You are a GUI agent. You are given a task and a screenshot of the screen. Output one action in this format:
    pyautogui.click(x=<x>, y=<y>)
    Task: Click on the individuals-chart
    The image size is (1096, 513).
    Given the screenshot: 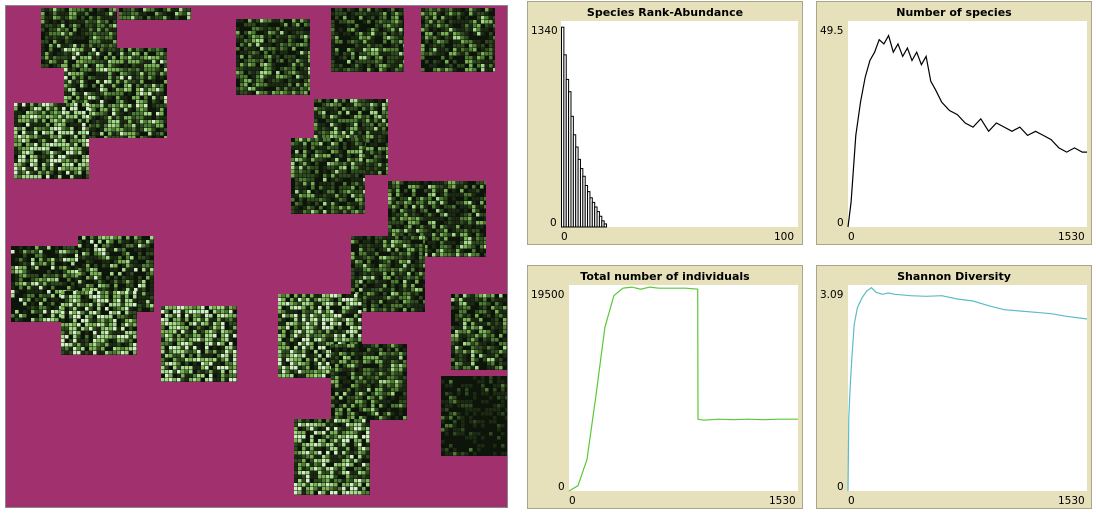 What is the action you would take?
    pyautogui.click(x=683, y=389)
    